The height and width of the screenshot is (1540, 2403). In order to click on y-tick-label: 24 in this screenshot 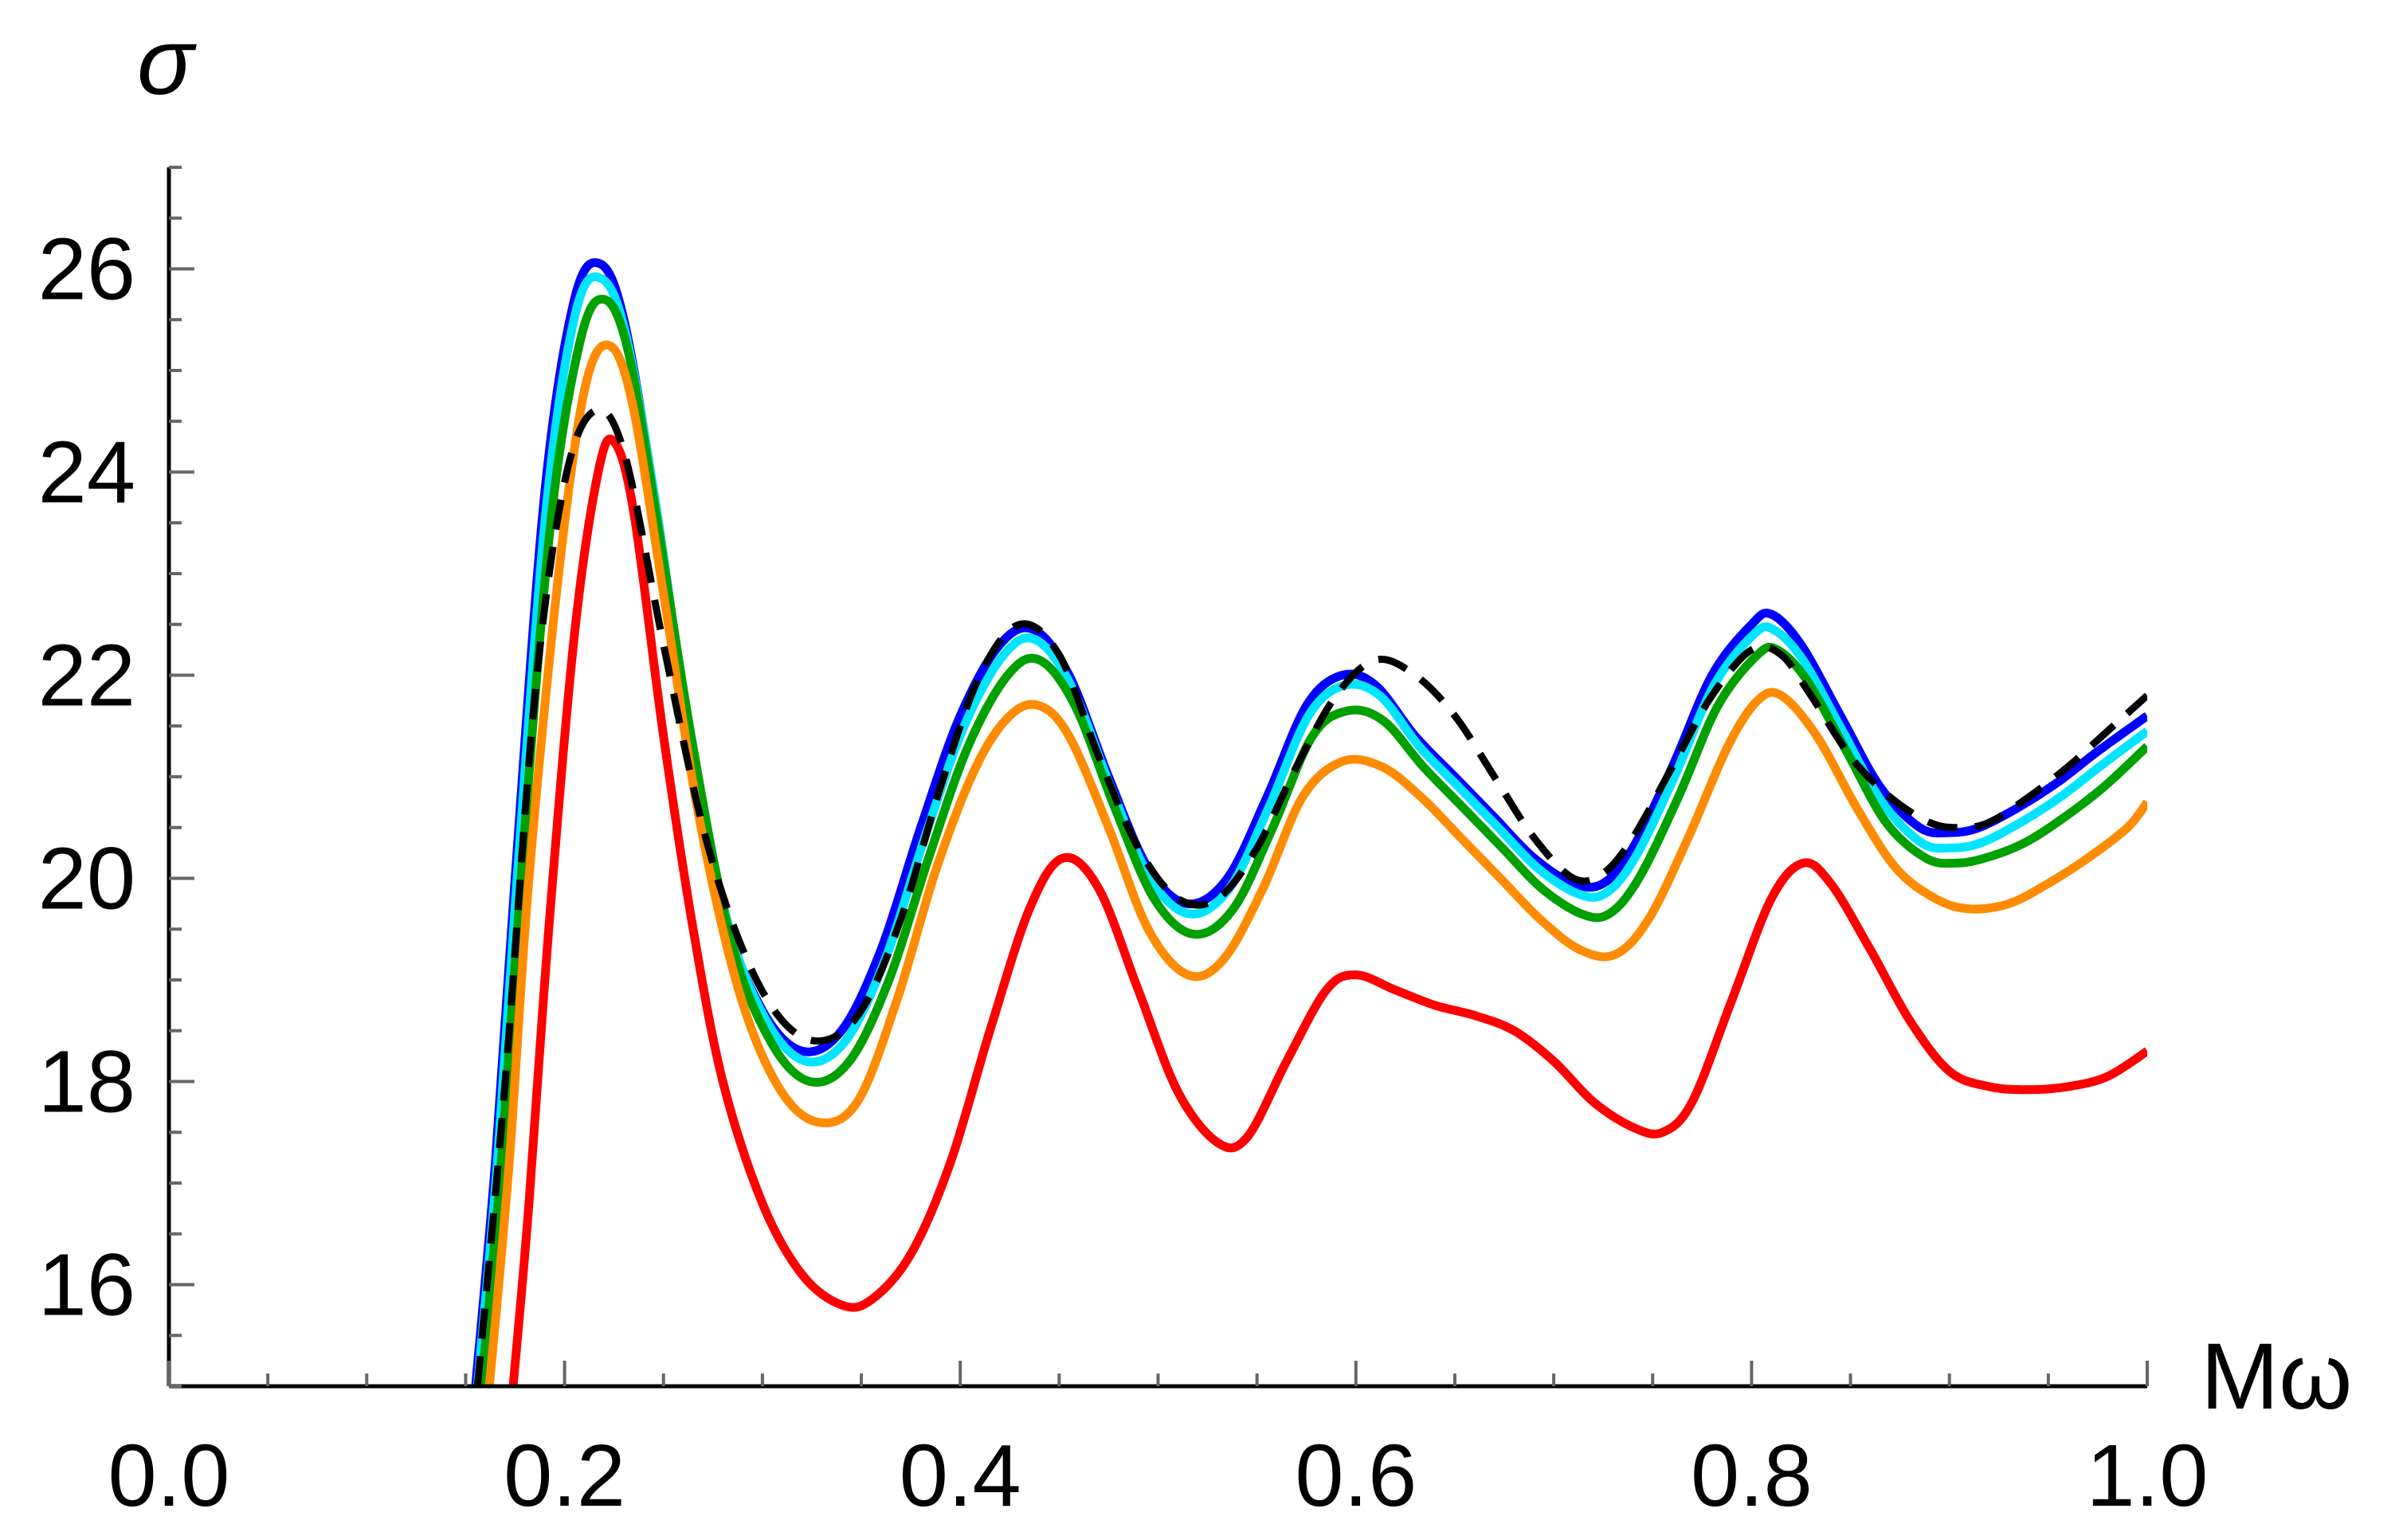, I will do `click(86, 473)`.